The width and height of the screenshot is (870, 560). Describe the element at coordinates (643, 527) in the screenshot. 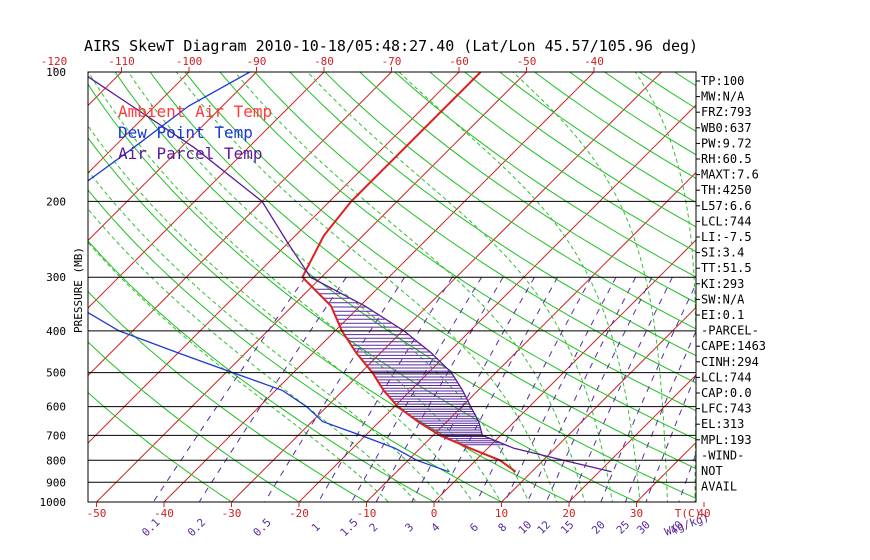

I see `mixing-ratio-tick-label: 30` at that location.